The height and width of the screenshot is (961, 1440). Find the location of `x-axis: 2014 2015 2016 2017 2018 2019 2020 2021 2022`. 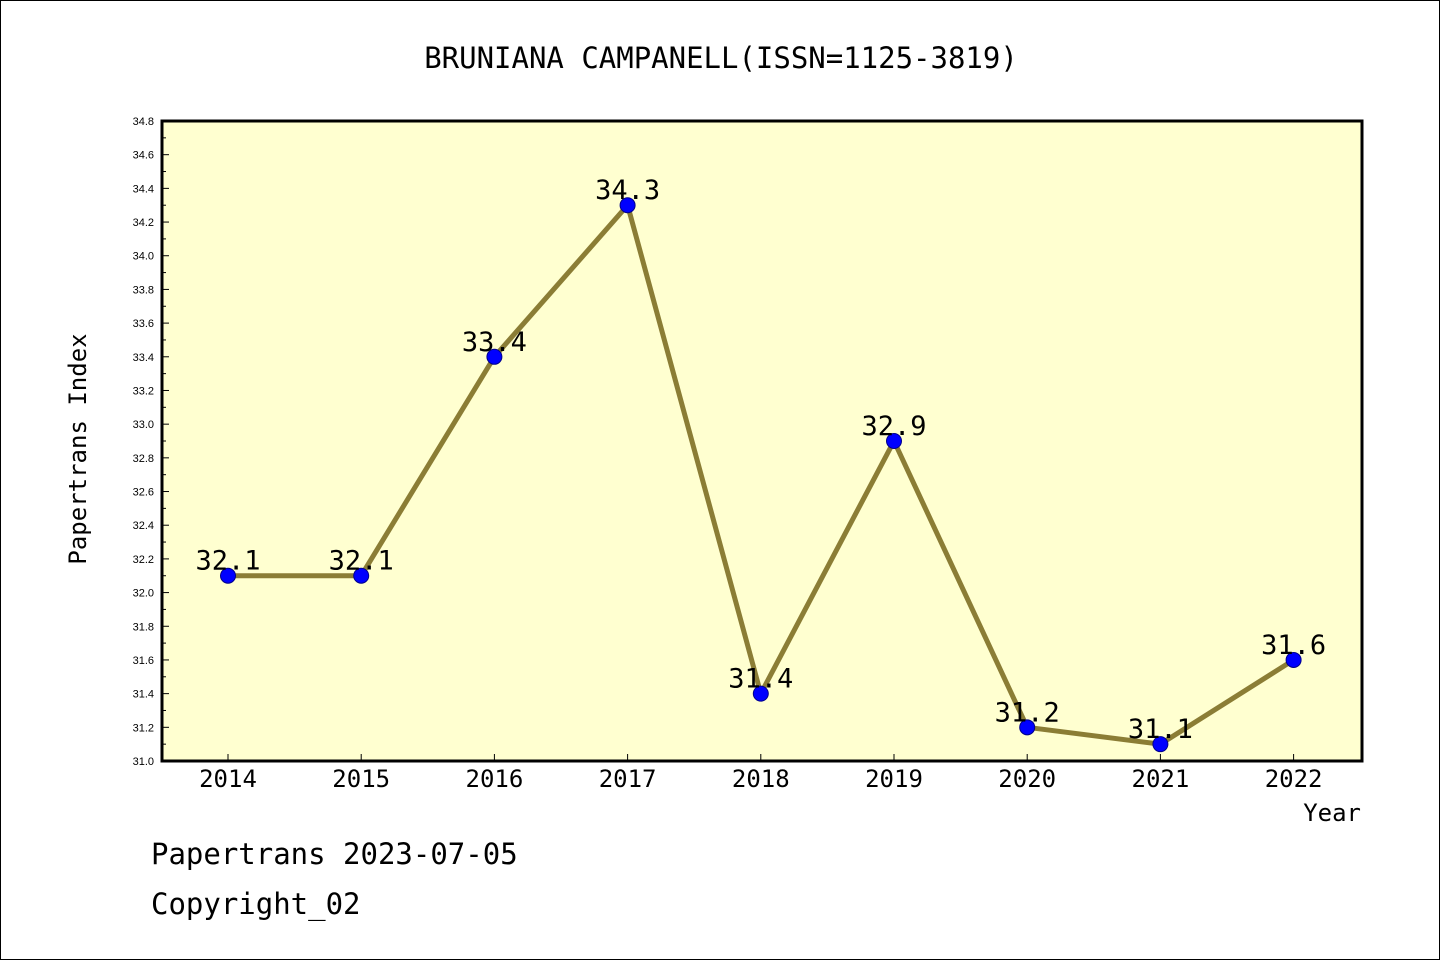

x-axis: 2014 2015 2016 2017 2018 2019 2020 2021 2022 is located at coordinates (760, 773).